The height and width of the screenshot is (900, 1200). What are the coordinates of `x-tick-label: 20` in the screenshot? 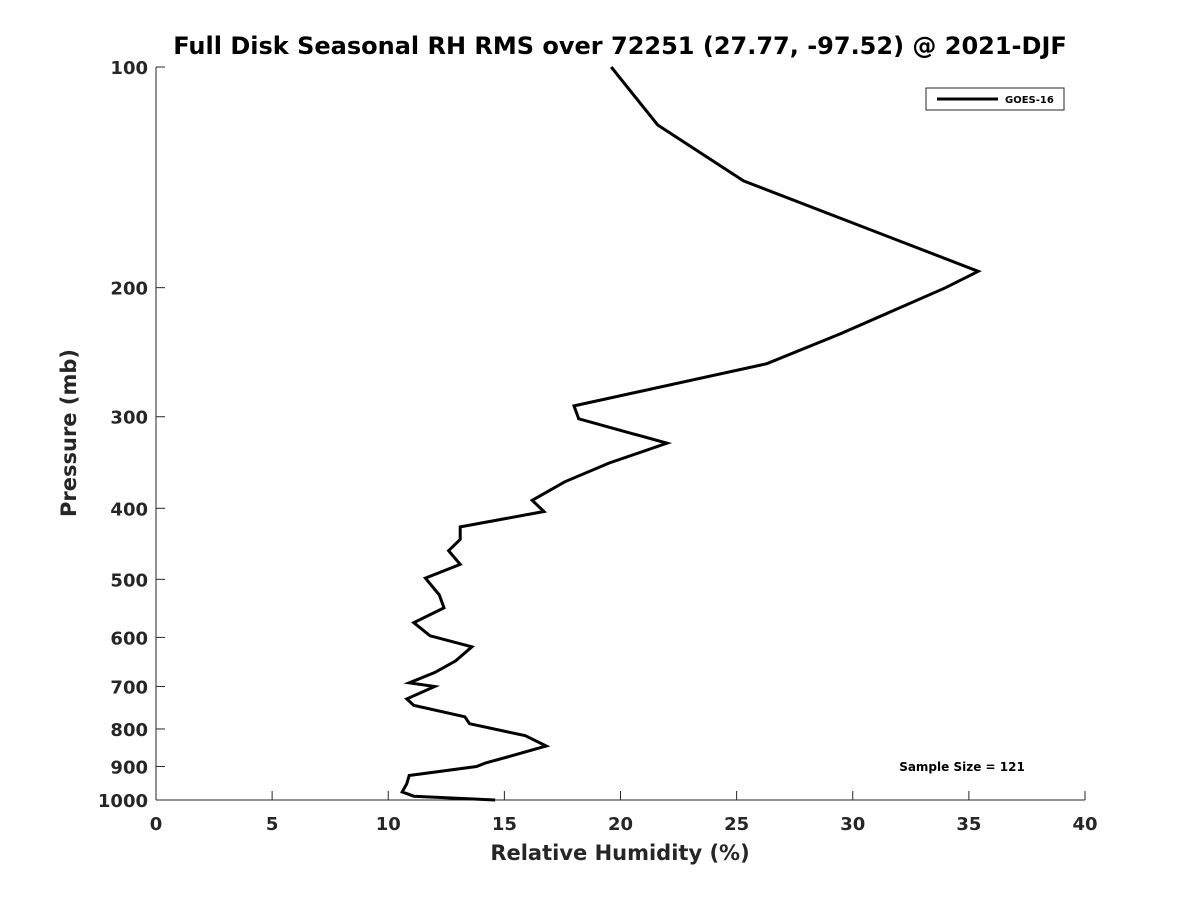 It's located at (620, 824).